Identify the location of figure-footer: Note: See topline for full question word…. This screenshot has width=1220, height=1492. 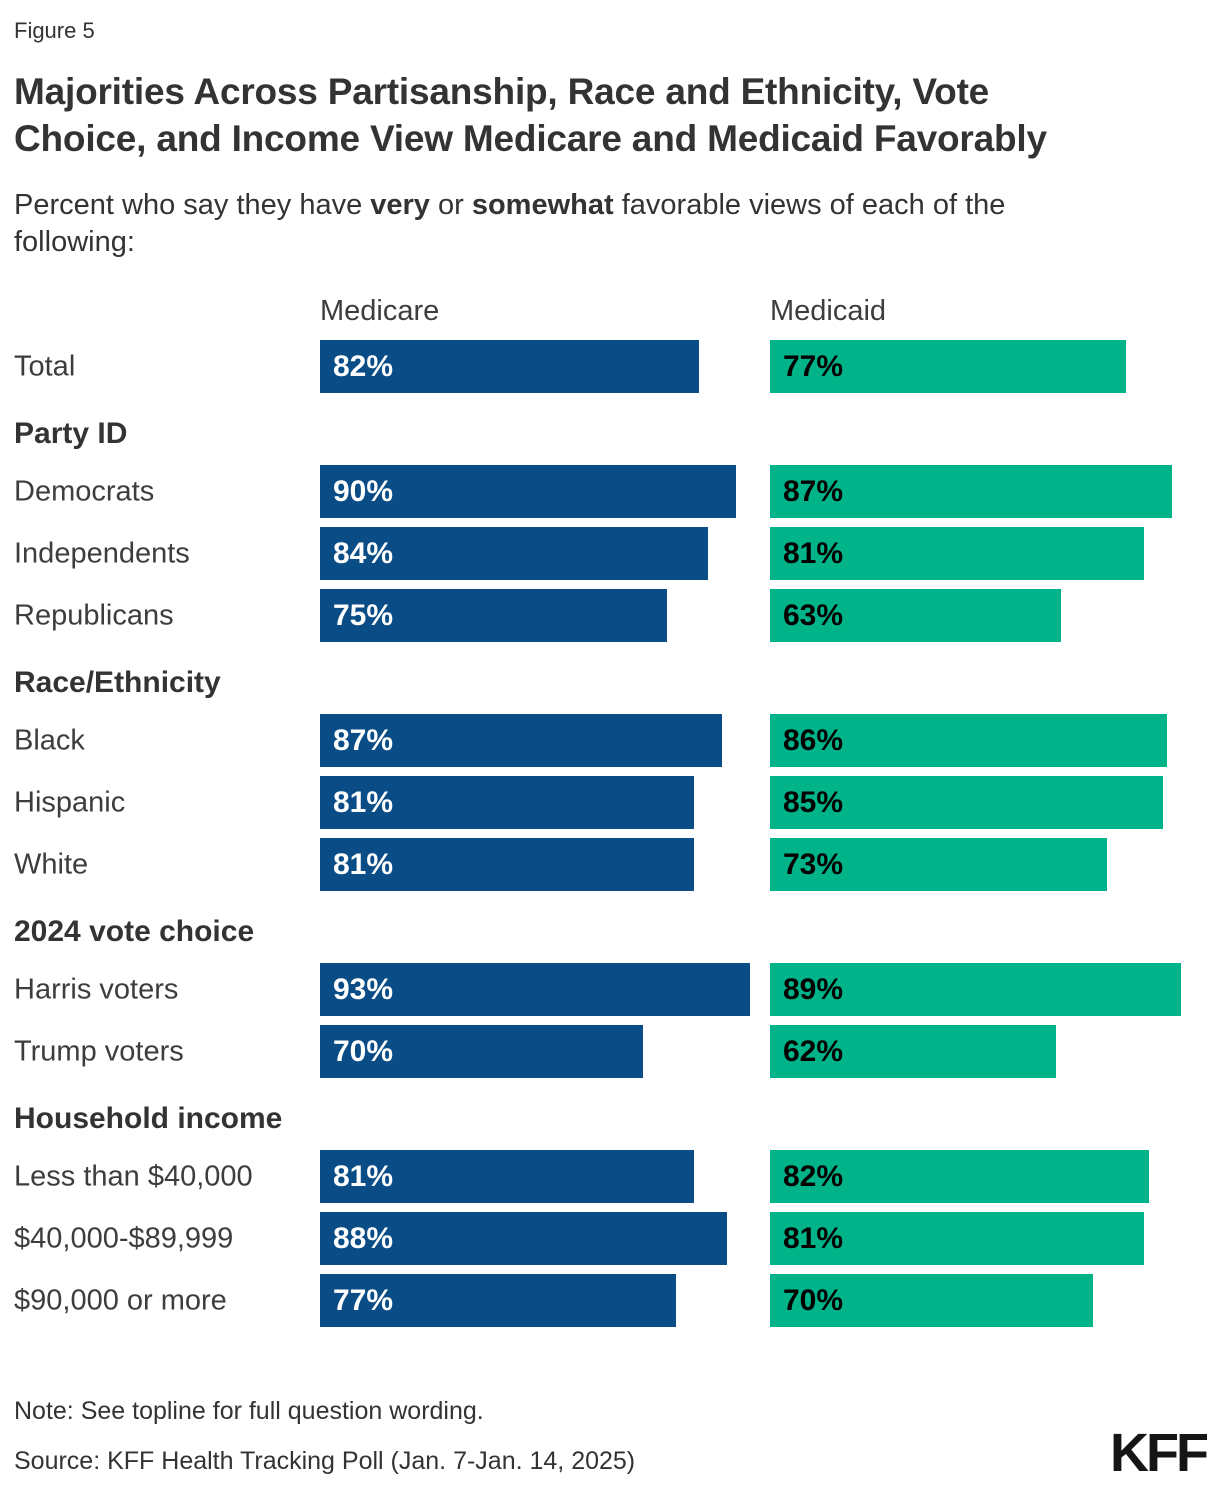
(610, 1440).